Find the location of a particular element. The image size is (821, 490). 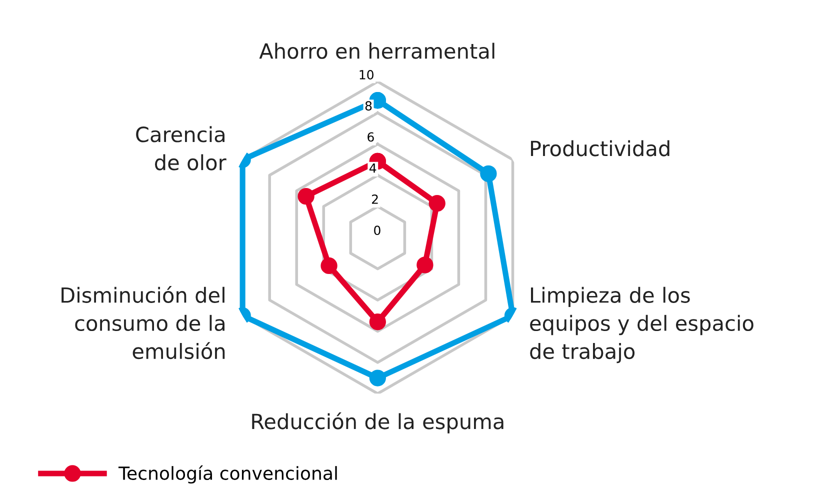

y-tick-label: 8 is located at coordinates (368, 106).